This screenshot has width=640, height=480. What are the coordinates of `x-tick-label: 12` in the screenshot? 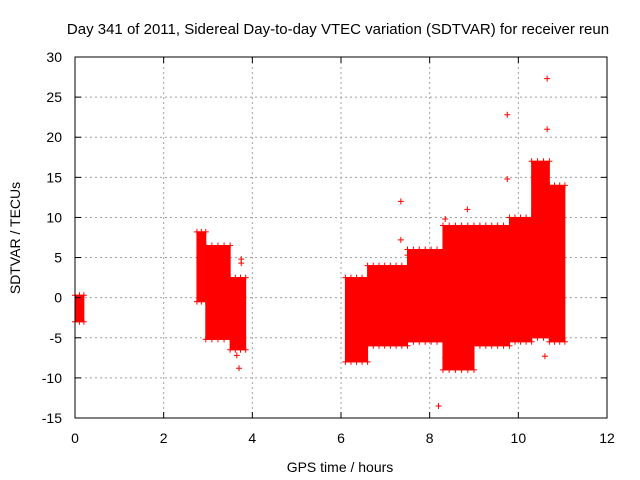 It's located at (607, 438).